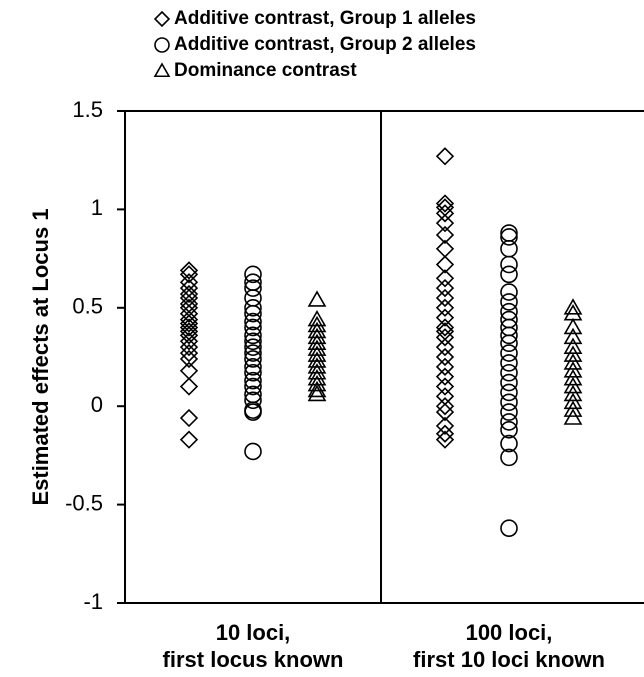 This screenshot has height=677, width=644. What do you see at coordinates (97, 404) in the screenshot?
I see `y-tick-label: 0` at bounding box center [97, 404].